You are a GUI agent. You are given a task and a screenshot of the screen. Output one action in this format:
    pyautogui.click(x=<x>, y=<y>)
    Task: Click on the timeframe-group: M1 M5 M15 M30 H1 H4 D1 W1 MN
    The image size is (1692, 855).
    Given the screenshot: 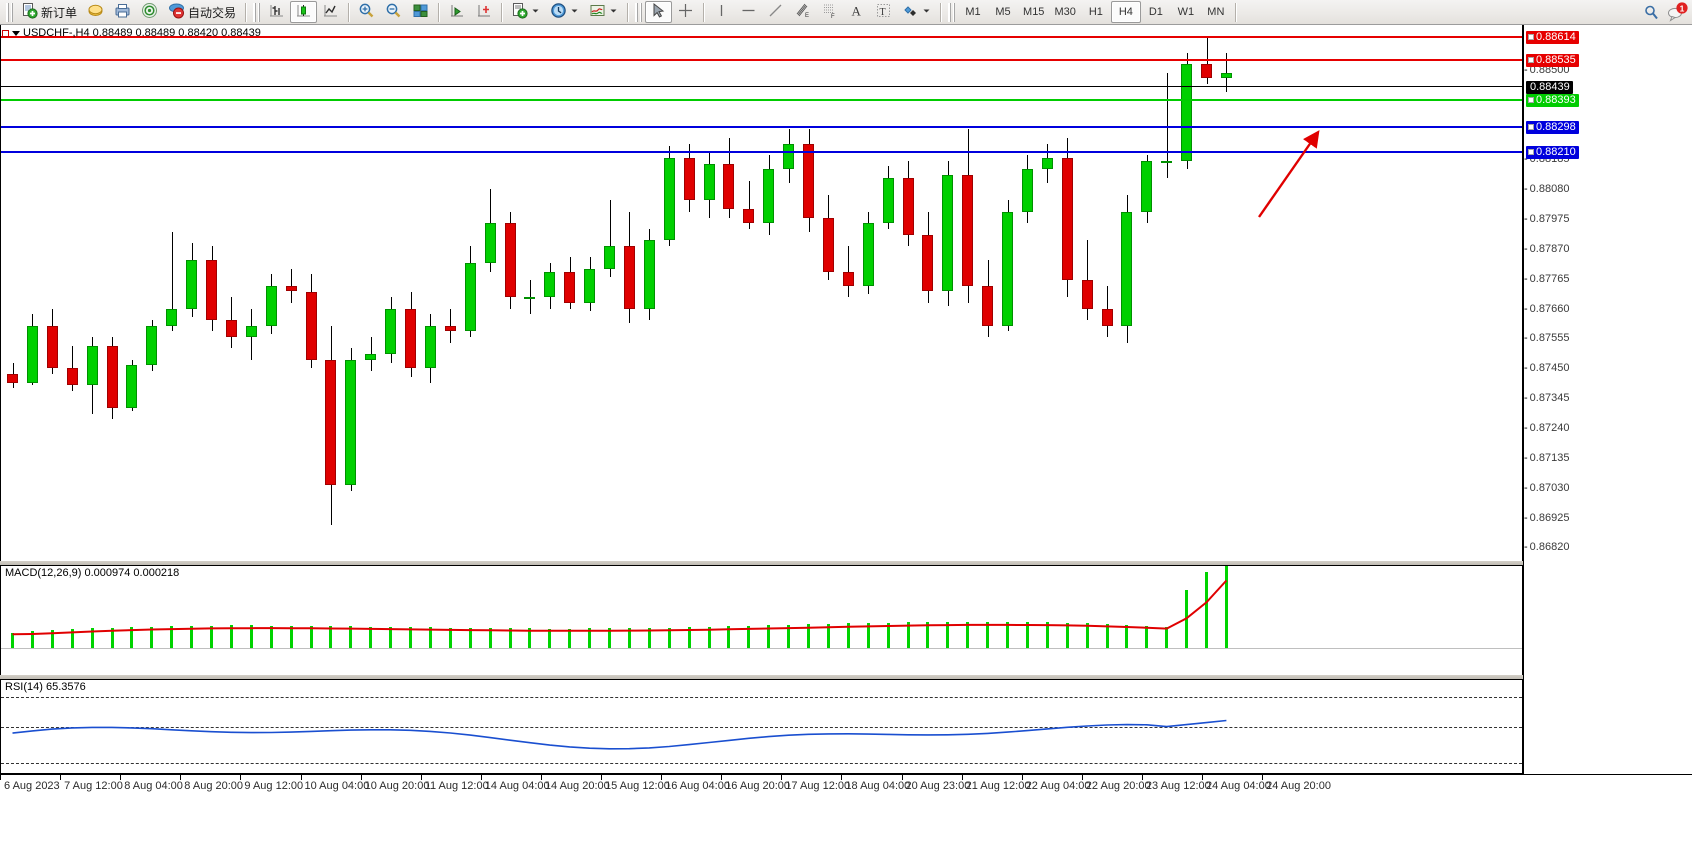 What is the action you would take?
    pyautogui.click(x=1094, y=12)
    